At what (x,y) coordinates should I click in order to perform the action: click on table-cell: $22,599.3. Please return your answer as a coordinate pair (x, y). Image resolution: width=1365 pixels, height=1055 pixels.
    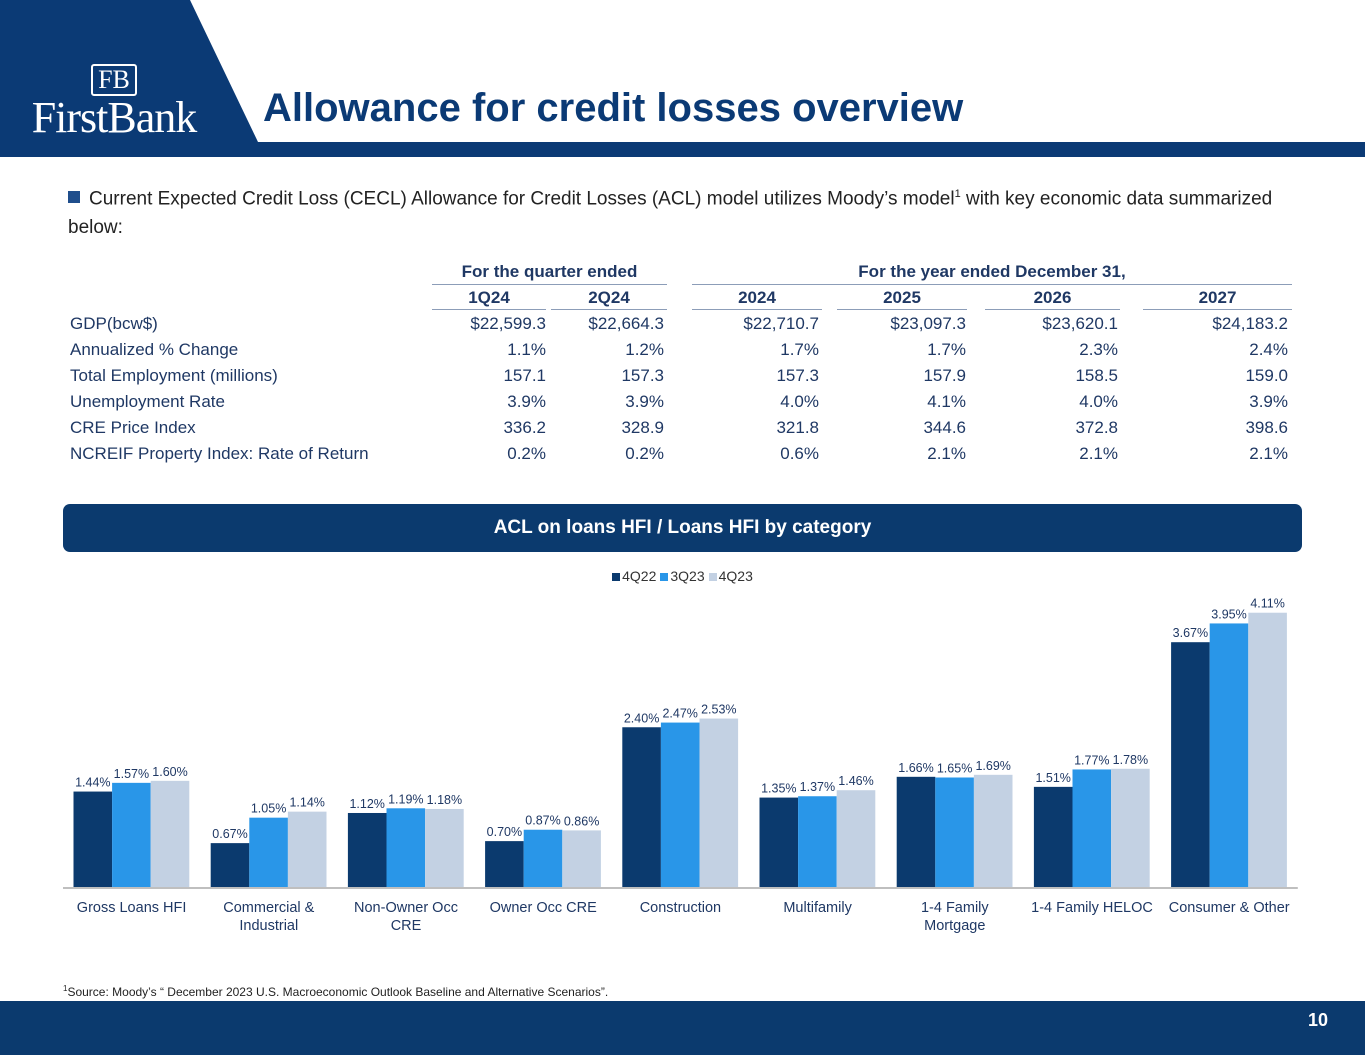
    Looking at the image, I should click on (508, 323).